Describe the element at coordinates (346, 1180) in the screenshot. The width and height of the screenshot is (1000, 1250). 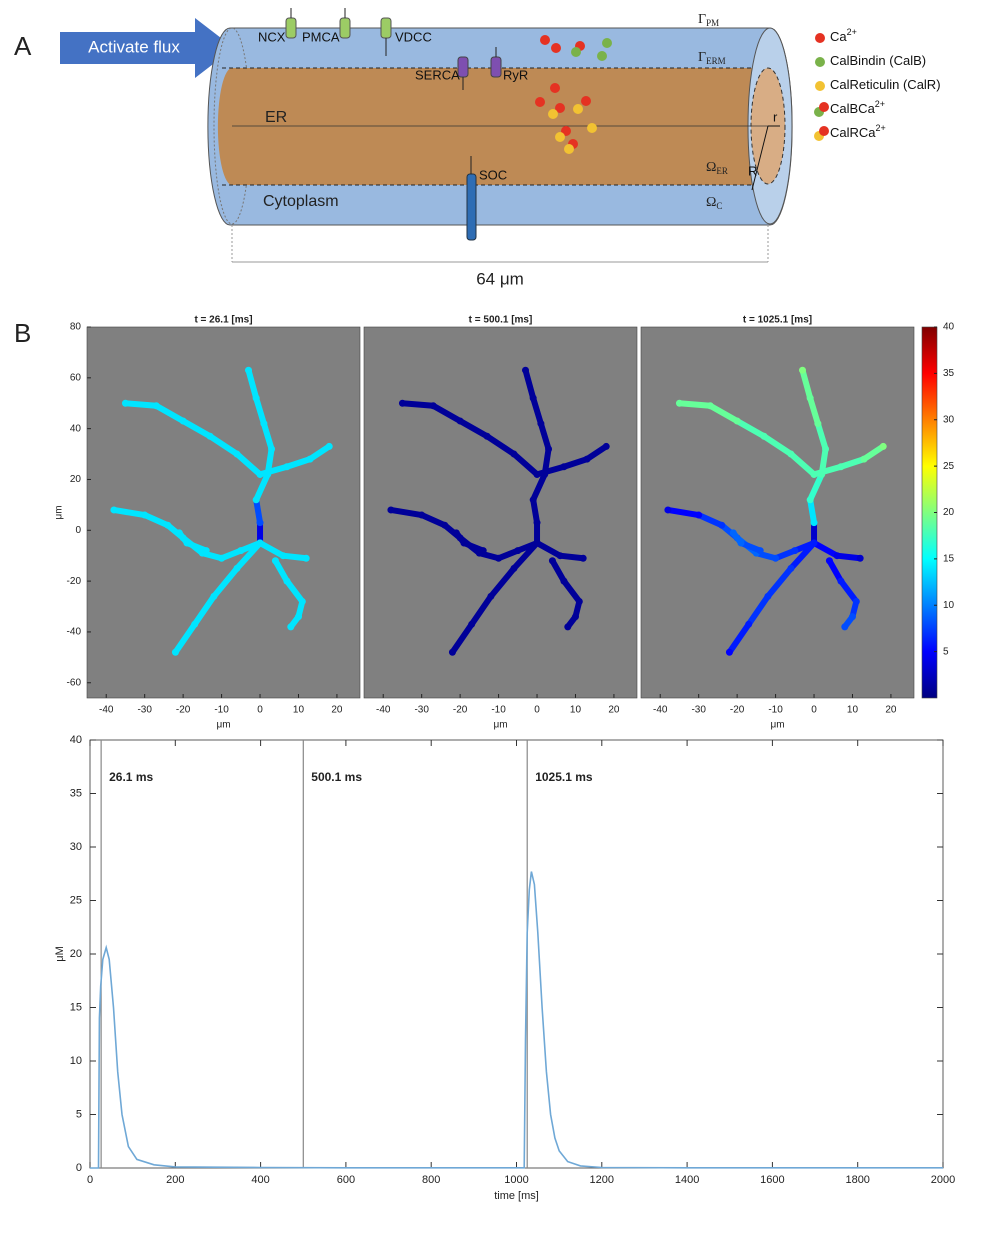
I see `x-tick-label: 600` at that location.